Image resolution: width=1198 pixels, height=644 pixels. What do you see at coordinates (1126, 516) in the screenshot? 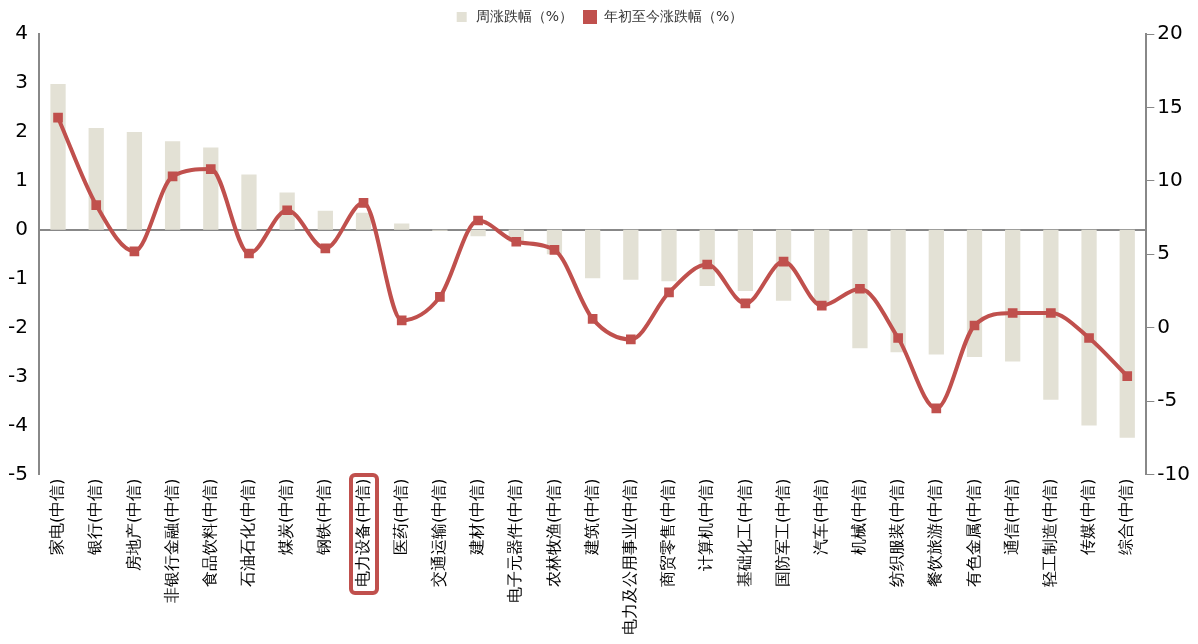
I see `x-tick-label: 综合(中信)` at bounding box center [1126, 516].